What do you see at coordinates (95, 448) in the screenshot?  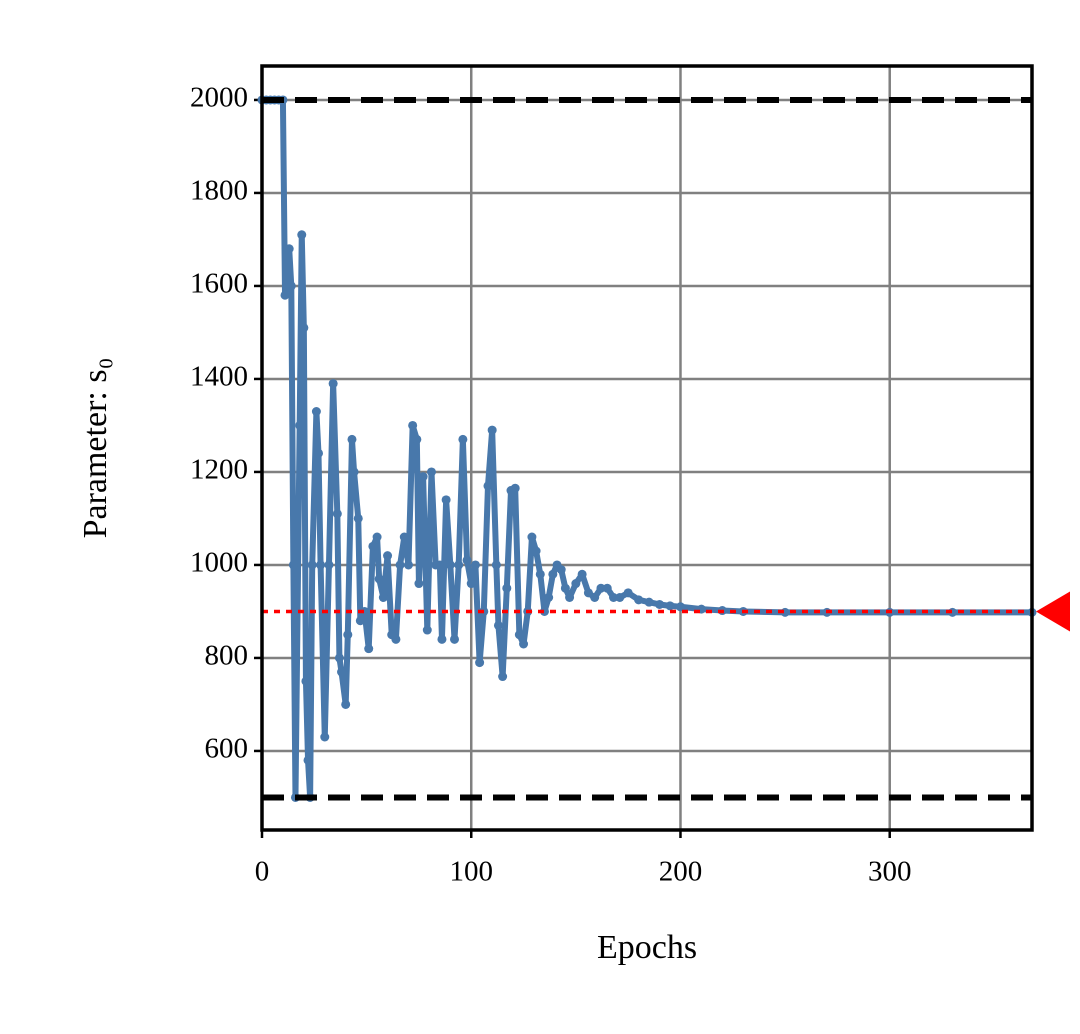 I see `y-axis-label: Parameter: s₀` at bounding box center [95, 448].